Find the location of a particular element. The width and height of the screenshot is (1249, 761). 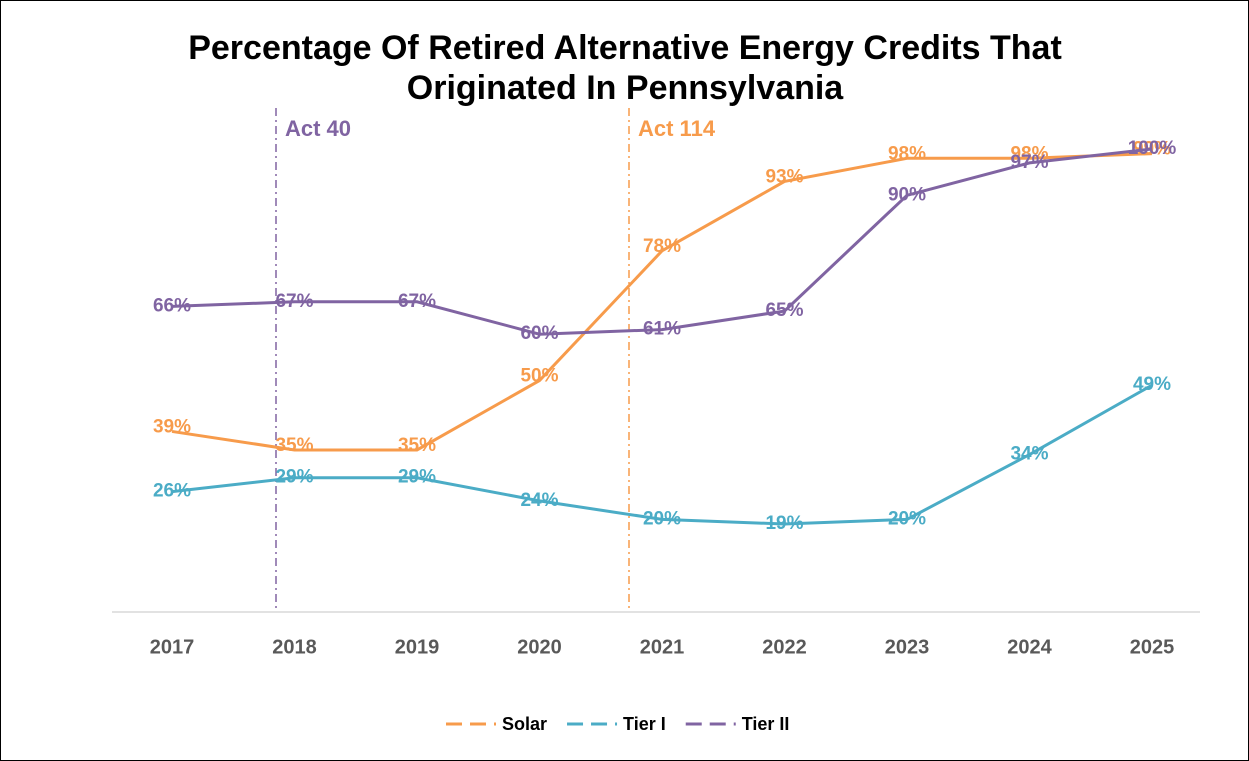

data-label: 78% is located at coordinates (662, 246).